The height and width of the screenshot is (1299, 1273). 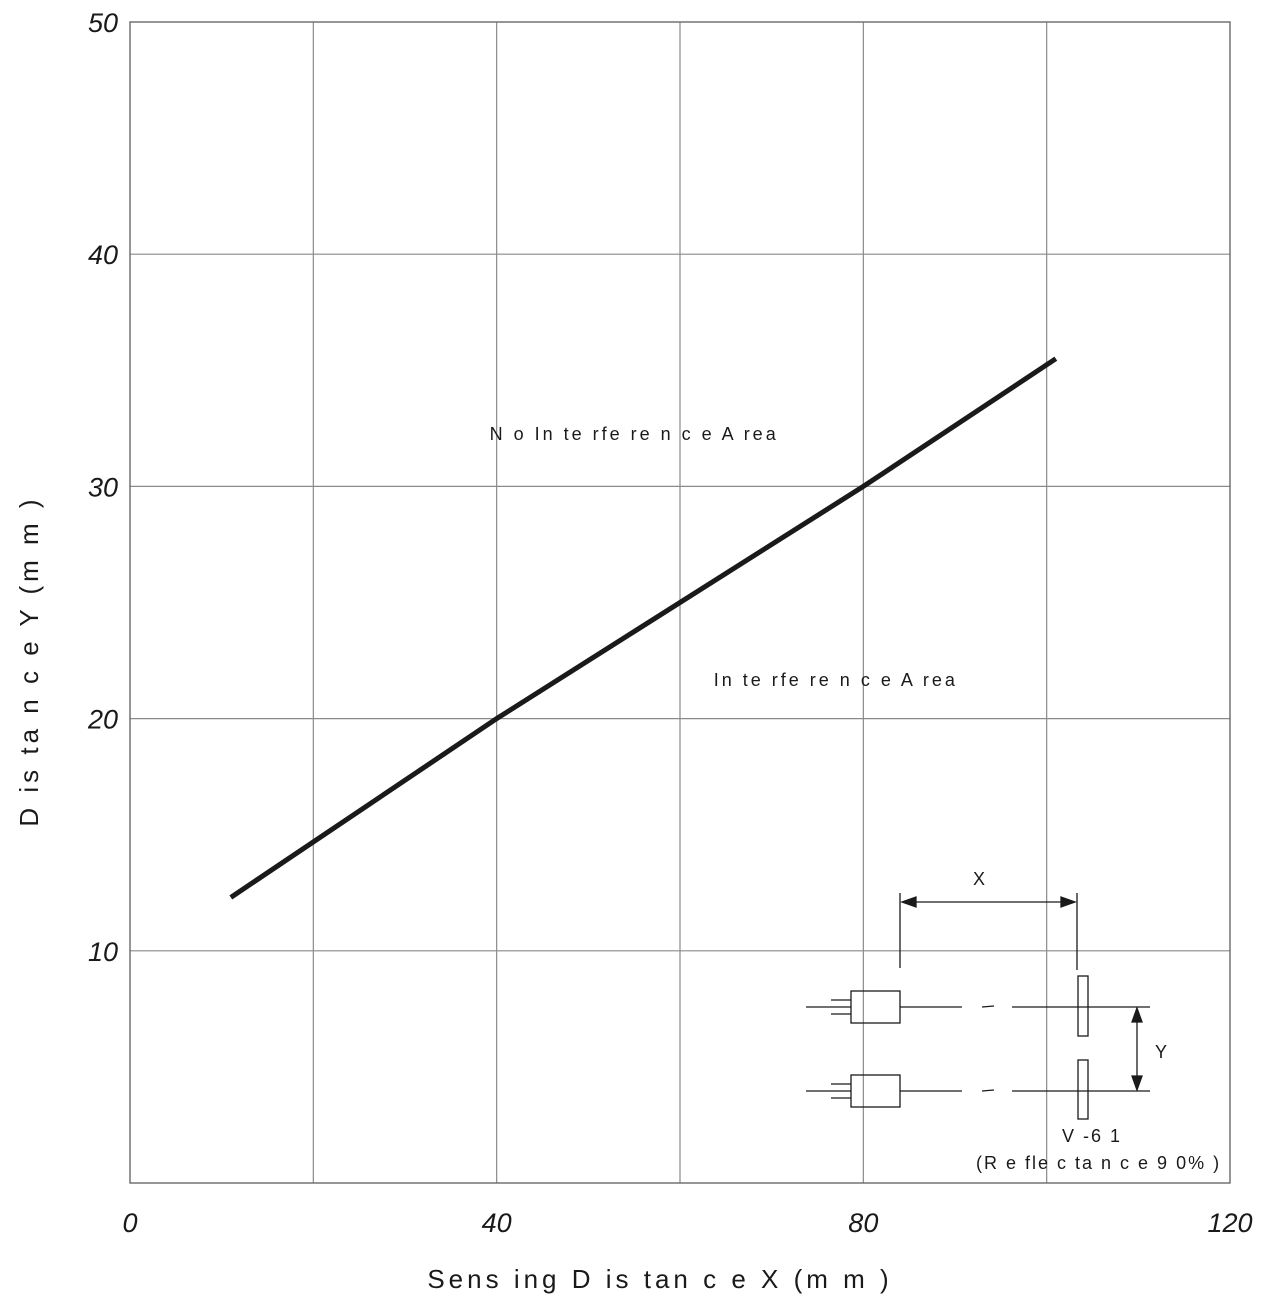 I want to click on y-tick-label: 40, so click(x=103, y=255).